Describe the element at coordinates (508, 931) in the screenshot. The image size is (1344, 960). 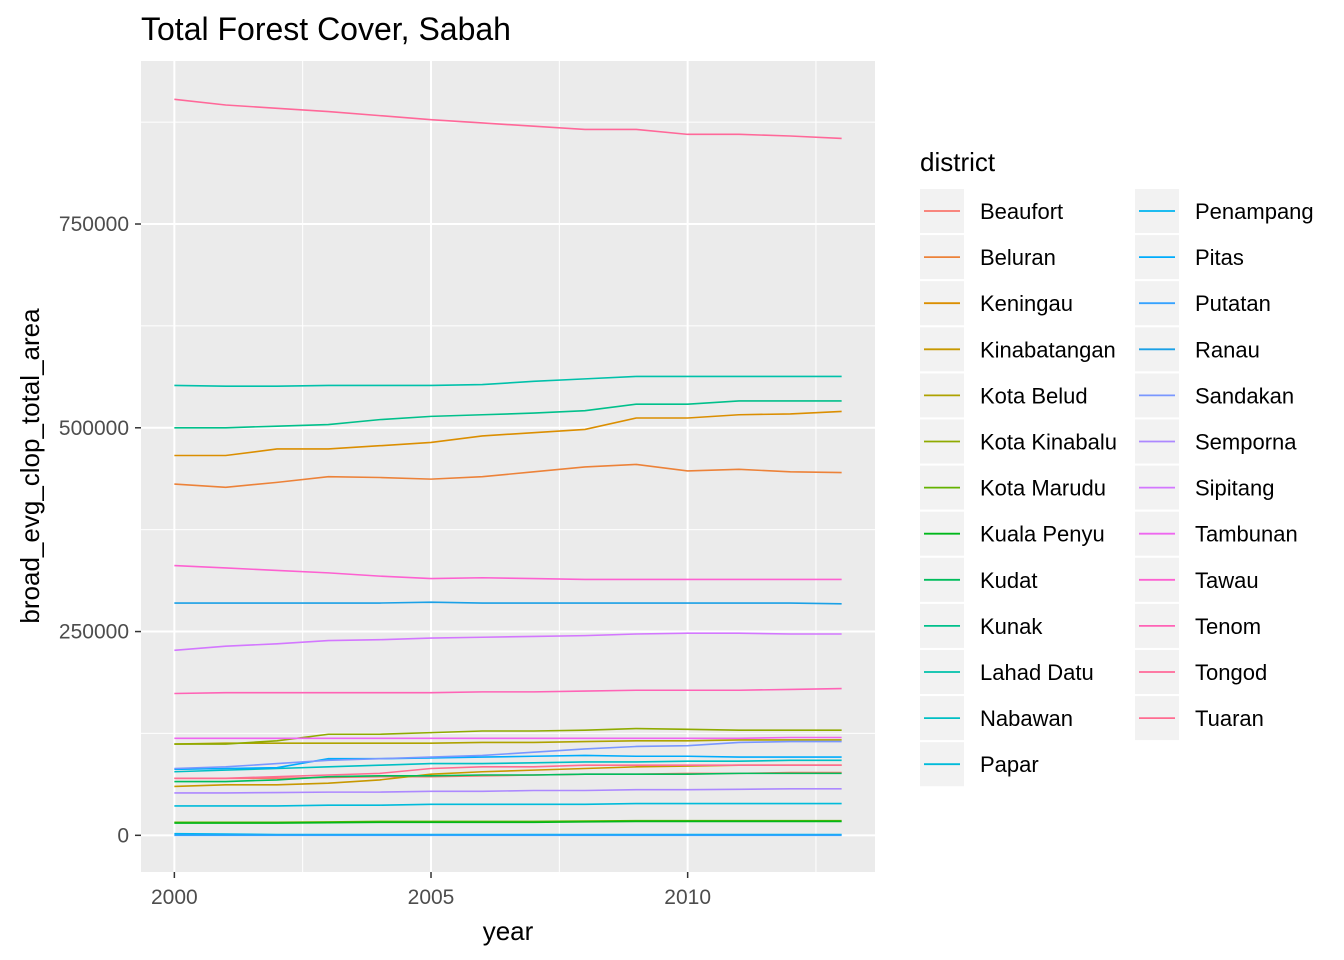
I see `x-axis-title: year` at that location.